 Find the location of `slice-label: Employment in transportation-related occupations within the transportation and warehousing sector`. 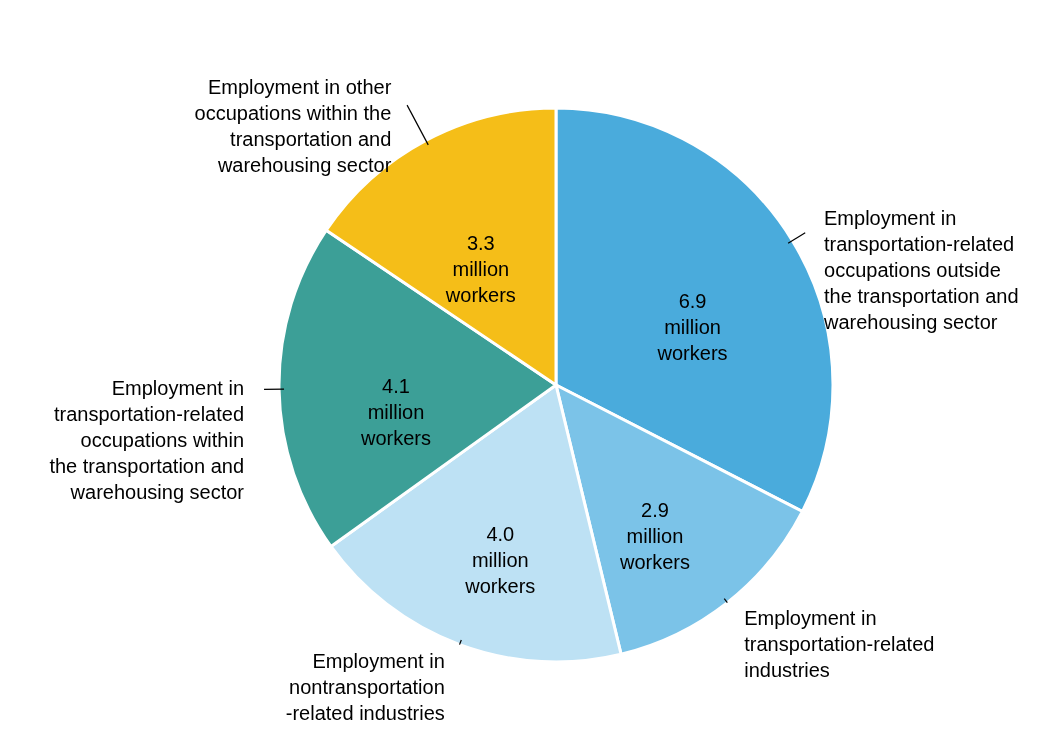

slice-label: Employment in transportation-related occupations within the transportation and warehousing sector is located at coordinates (147, 440).